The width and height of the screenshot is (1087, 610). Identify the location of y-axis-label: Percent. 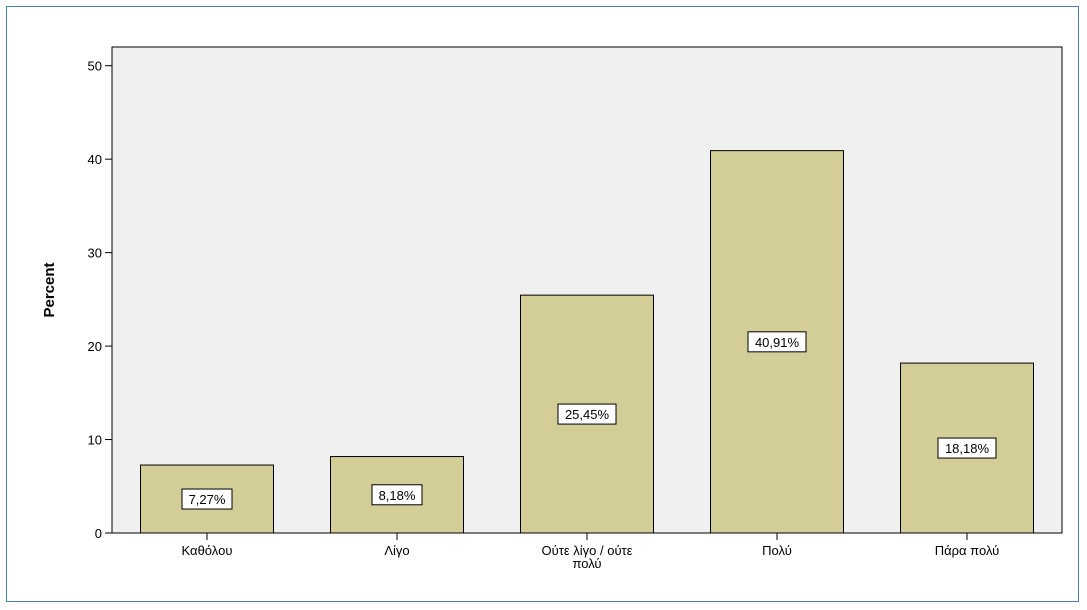
(49, 289).